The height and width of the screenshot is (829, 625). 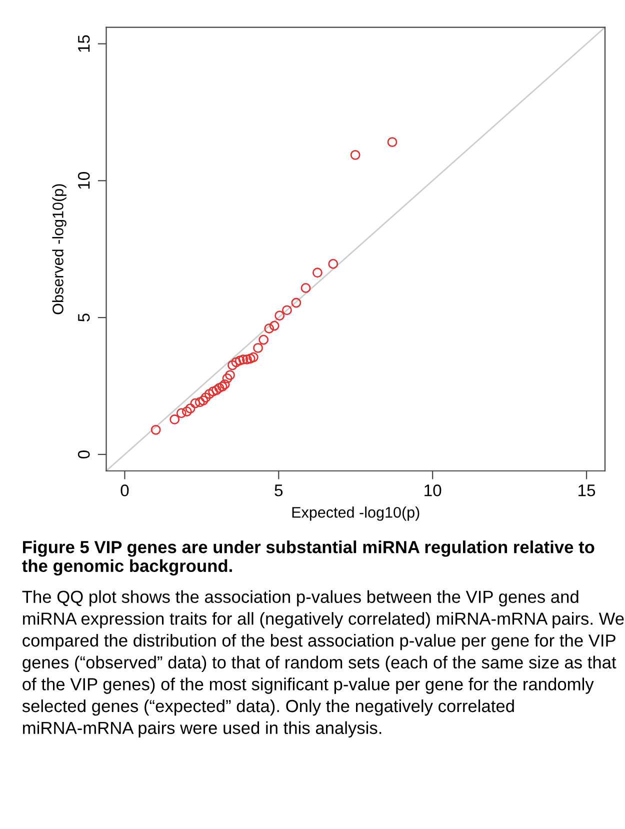 What do you see at coordinates (278, 490) in the screenshot?
I see `x-tick-label: 5` at bounding box center [278, 490].